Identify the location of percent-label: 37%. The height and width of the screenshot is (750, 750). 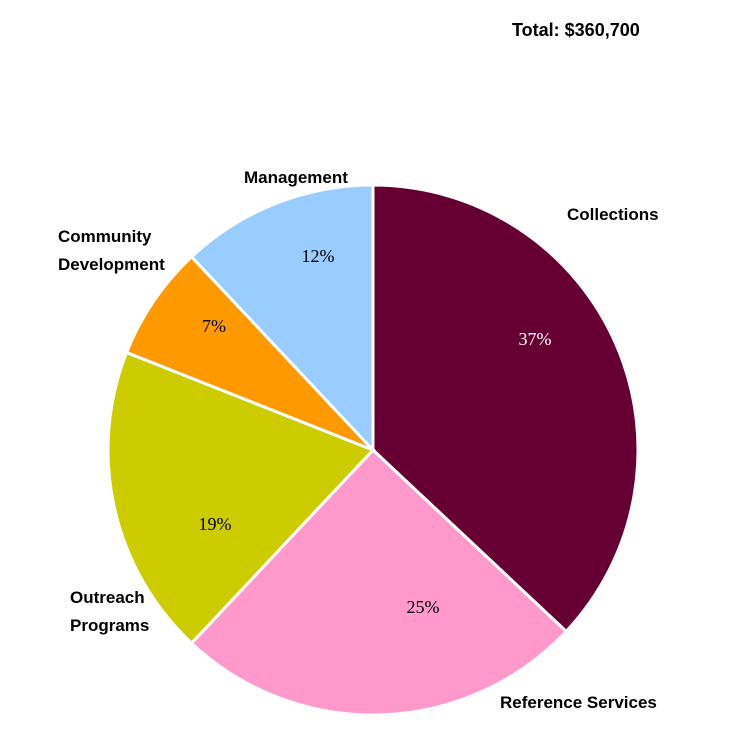
(535, 339).